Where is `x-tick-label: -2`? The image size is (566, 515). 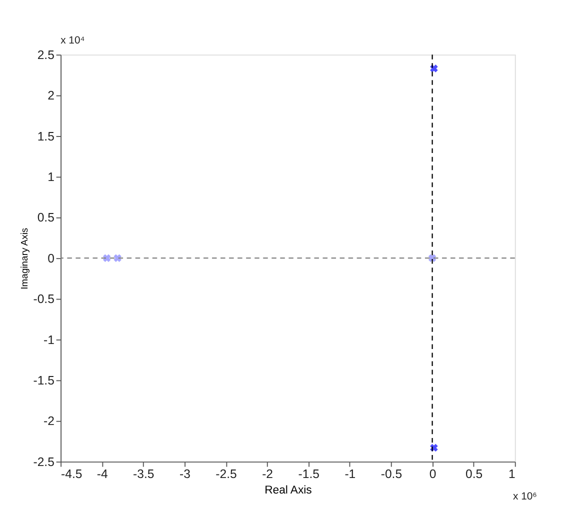
x-tick-label: -2 is located at coordinates (268, 474).